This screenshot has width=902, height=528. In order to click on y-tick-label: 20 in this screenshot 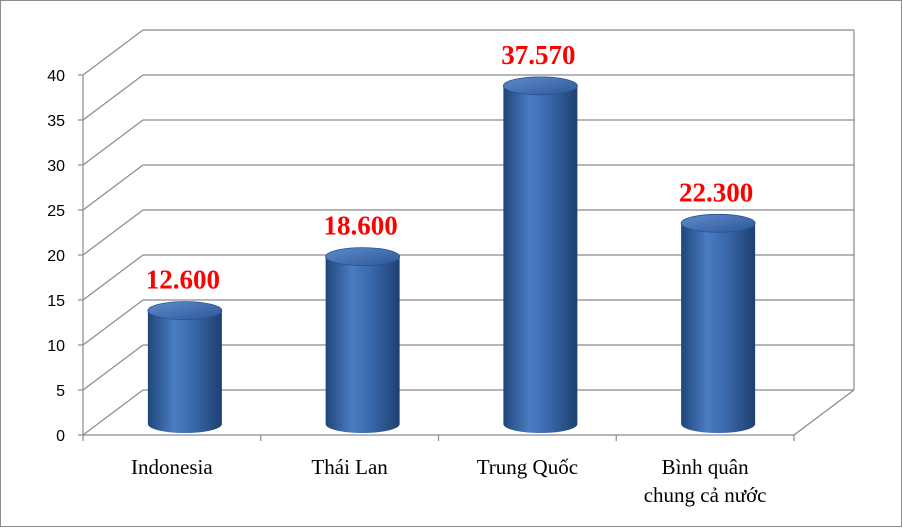, I will do `click(56, 256)`.